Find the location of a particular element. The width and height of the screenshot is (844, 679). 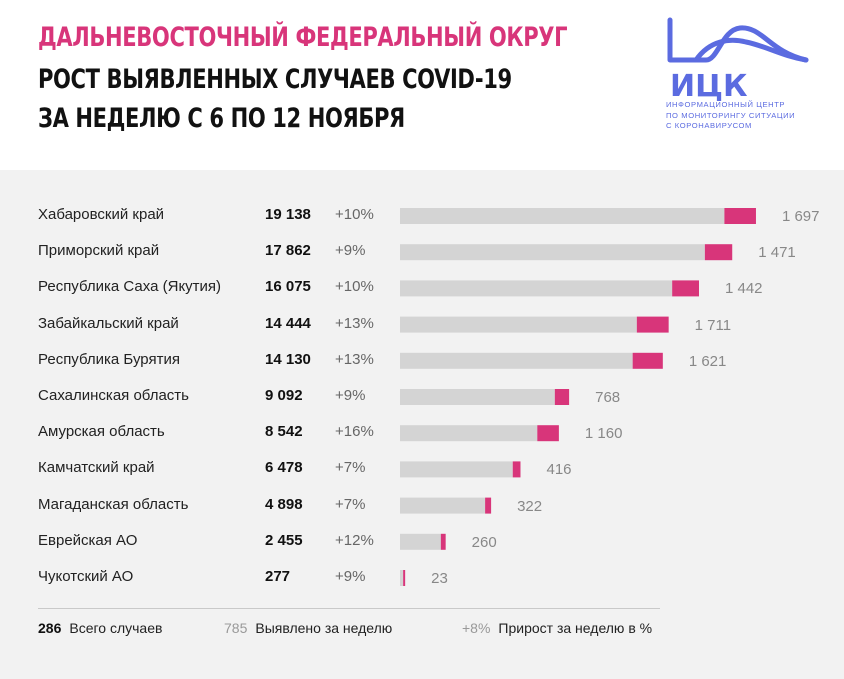

legend-growth: +8% Прирост за неделю в % is located at coordinates (557, 628).